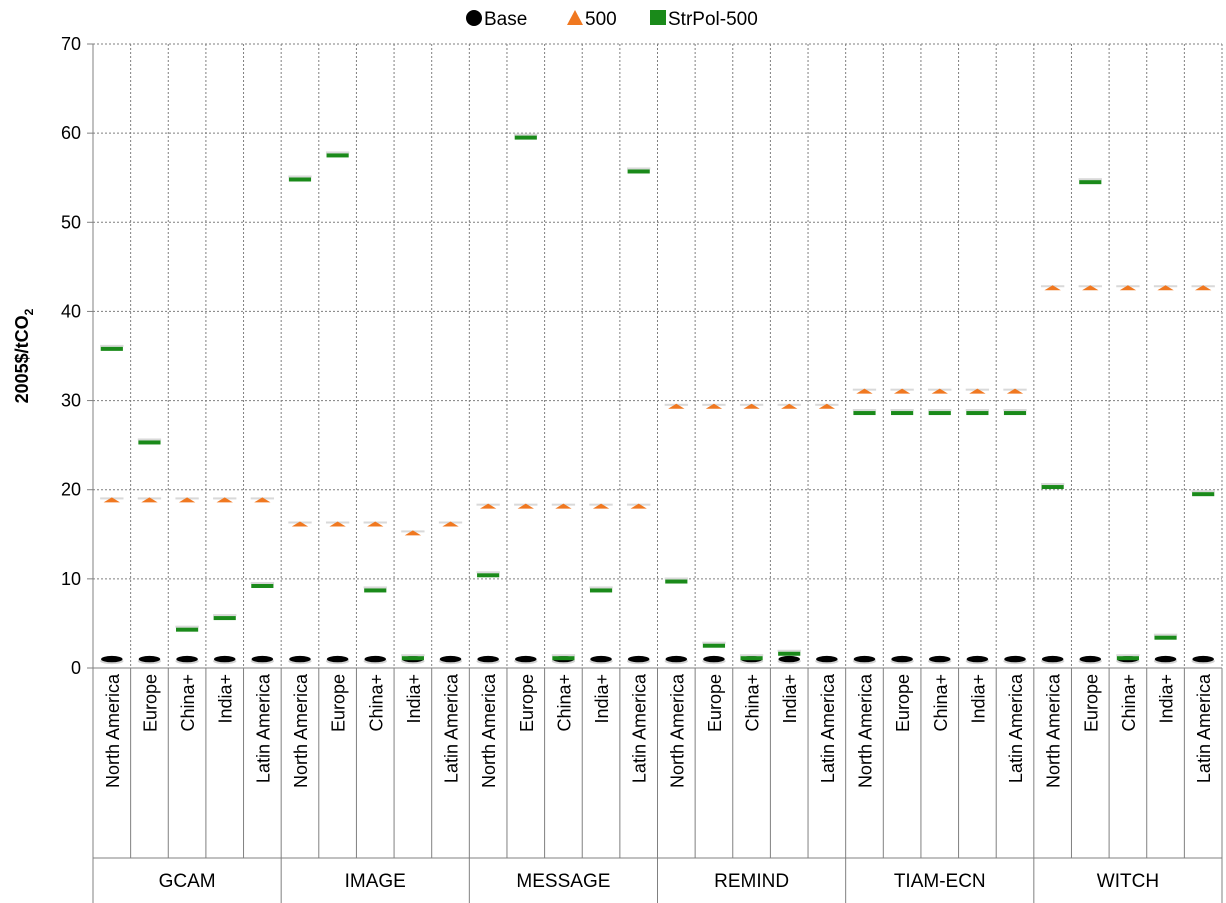 The image size is (1226, 903). Describe the element at coordinates (375, 881) in the screenshot. I see `group-label: IMAGE` at that location.